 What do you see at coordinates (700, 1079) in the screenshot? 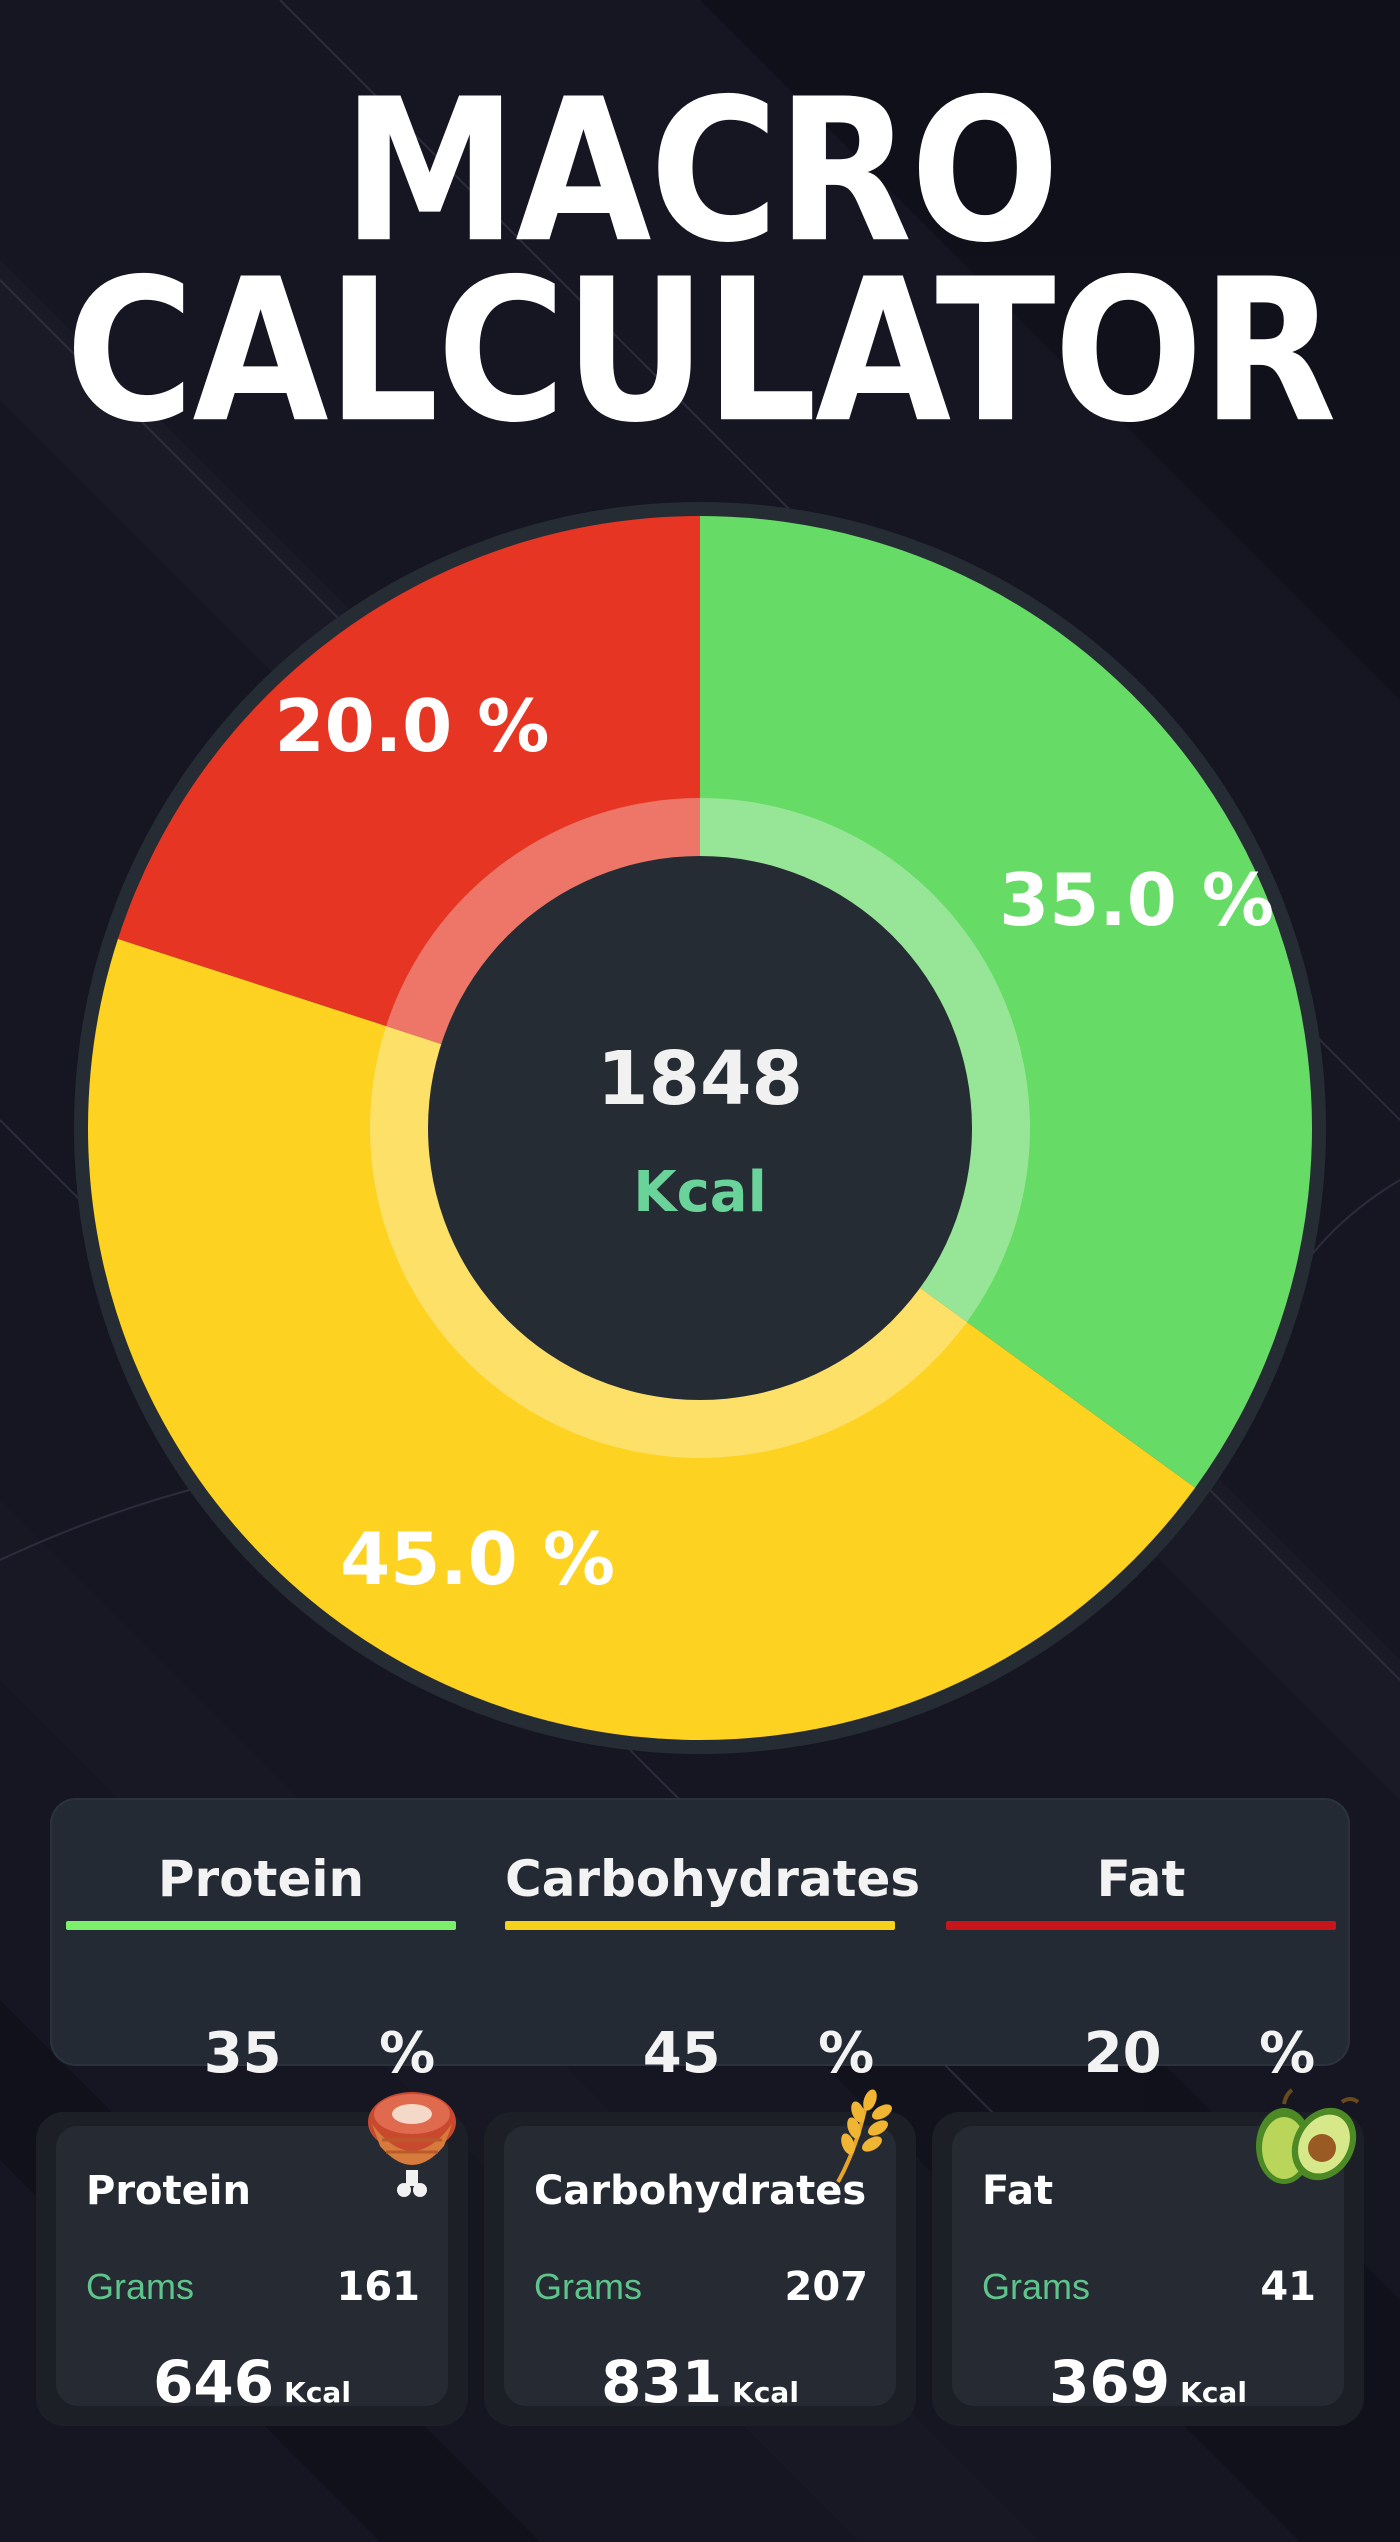
I see `total-calories-value: 1848` at bounding box center [700, 1079].